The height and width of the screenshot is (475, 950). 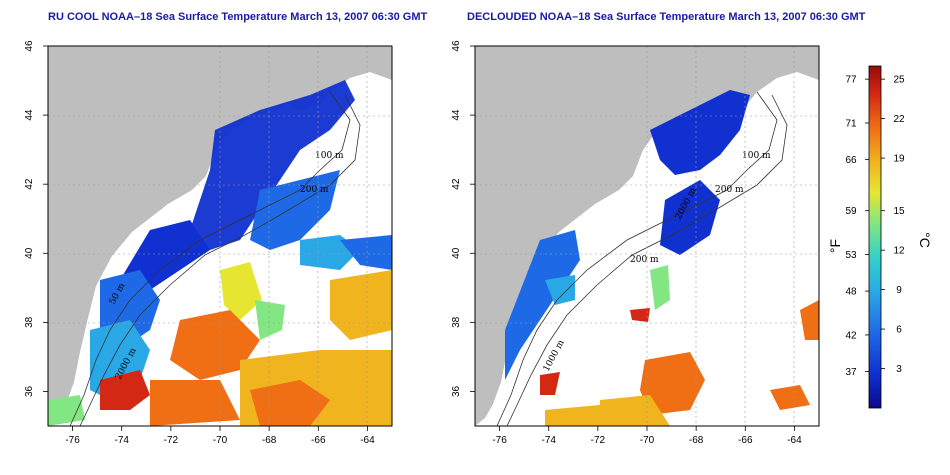 I want to click on right-x-tick-label: -66, so click(x=745, y=440).